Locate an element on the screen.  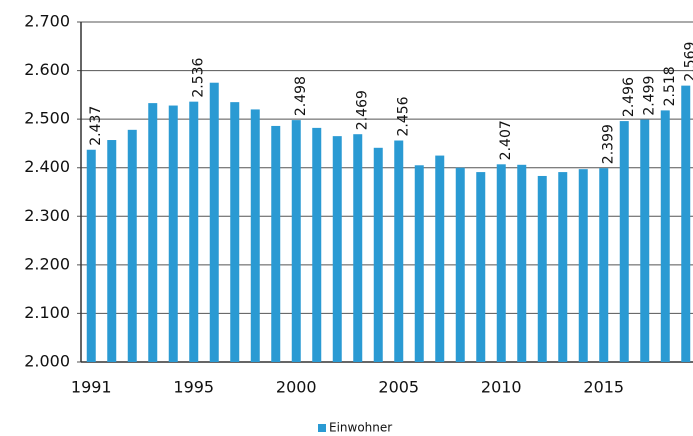
data-label: 2.569 is located at coordinates (688, 62).